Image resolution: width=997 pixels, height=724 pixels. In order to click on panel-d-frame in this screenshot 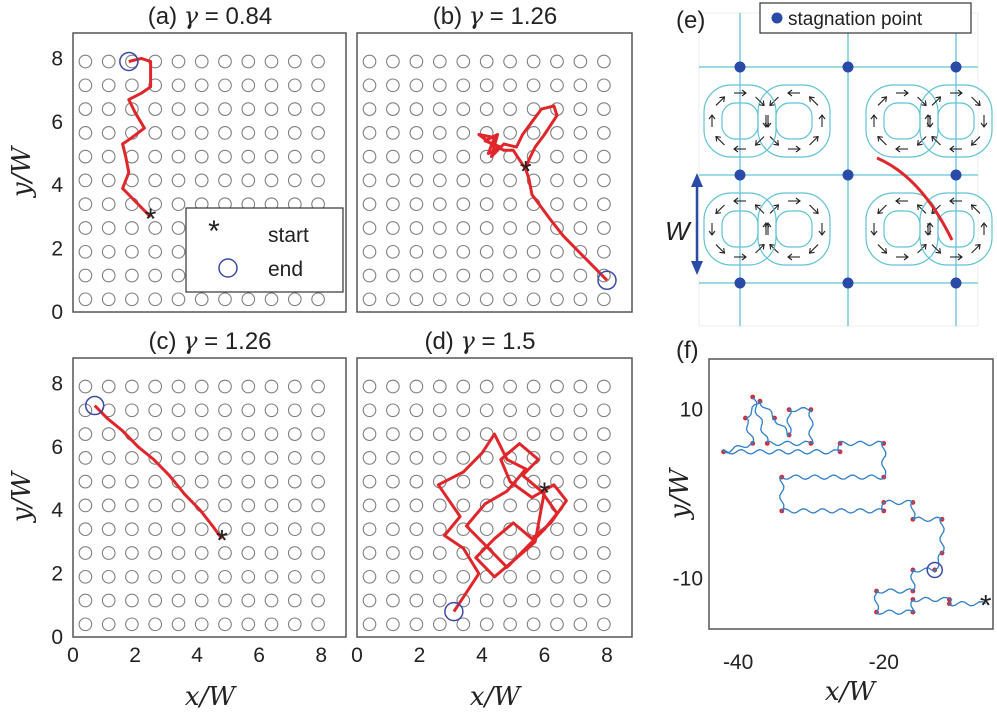, I will do `click(494, 497)`.